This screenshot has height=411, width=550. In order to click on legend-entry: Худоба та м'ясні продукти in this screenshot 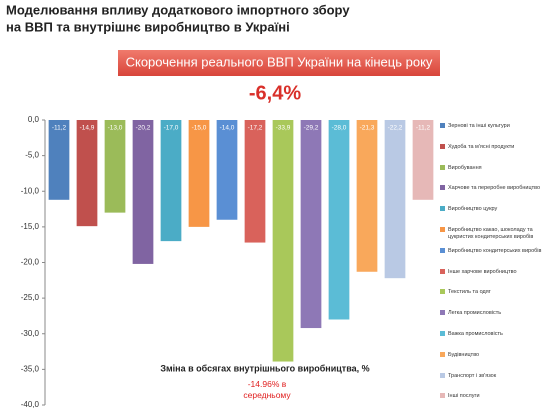, I will do `click(494, 147)`.